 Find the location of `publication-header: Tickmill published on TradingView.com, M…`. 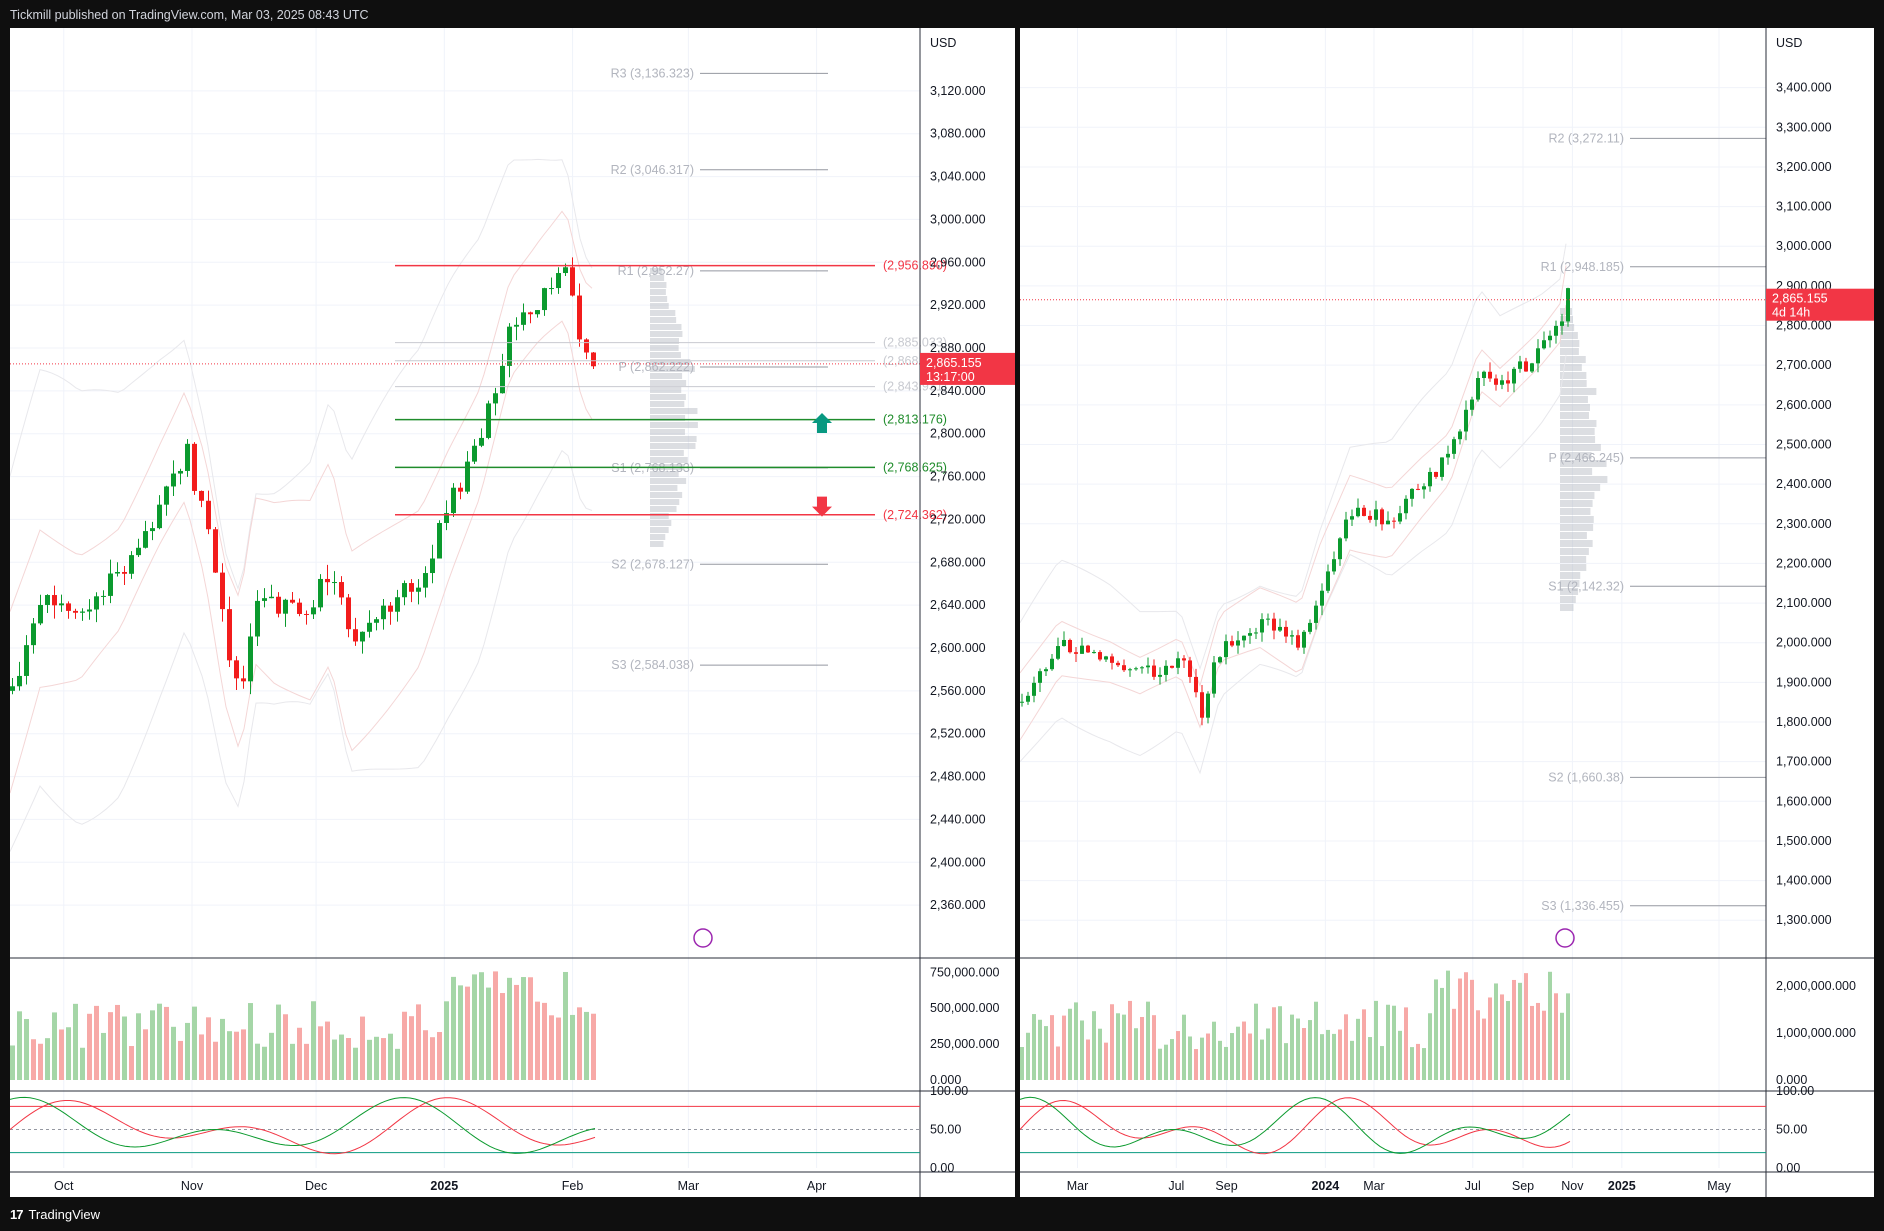

publication-header: Tickmill published on TradingView.com, M… is located at coordinates (189, 15).